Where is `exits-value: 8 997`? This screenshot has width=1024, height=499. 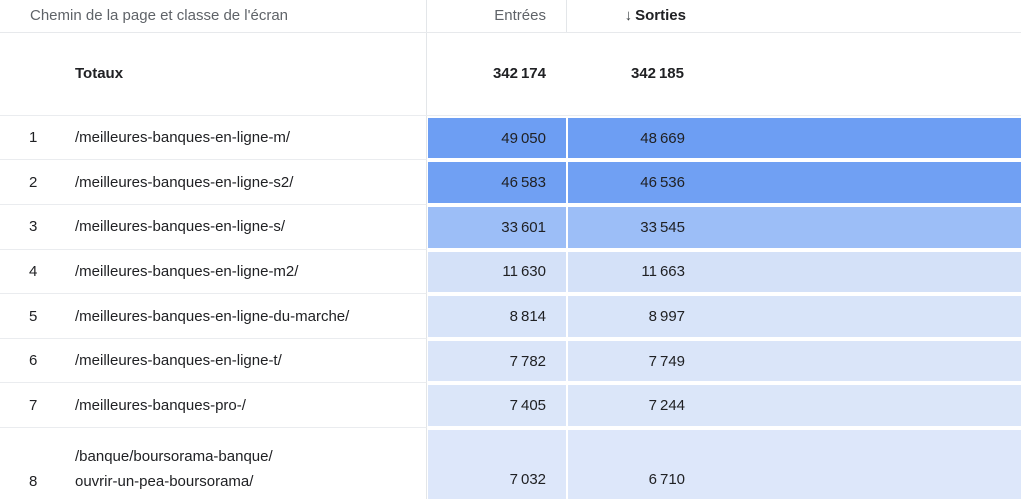 exits-value: 8 997 is located at coordinates (666, 317).